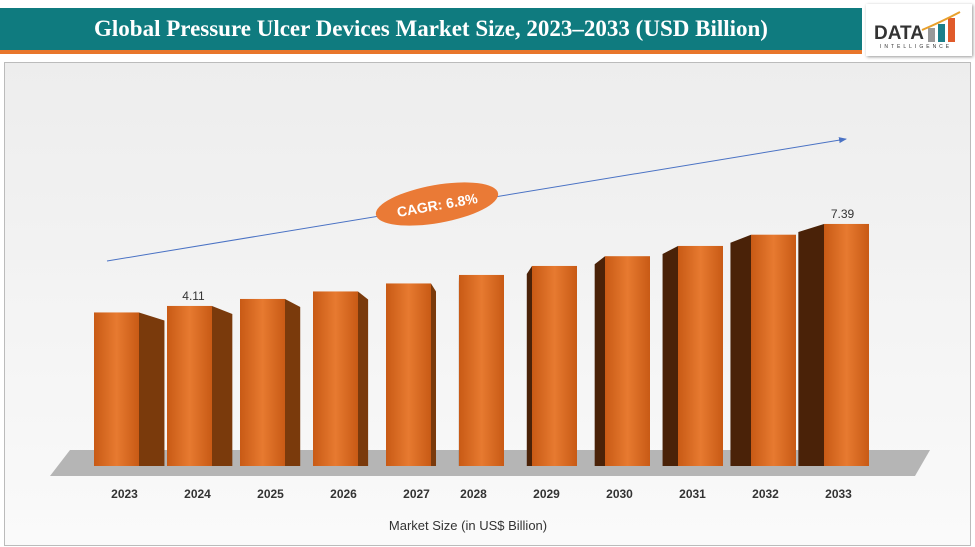 The image size is (975, 547). Describe the element at coordinates (193, 296) in the screenshot. I see `data-label: 4.11` at that location.